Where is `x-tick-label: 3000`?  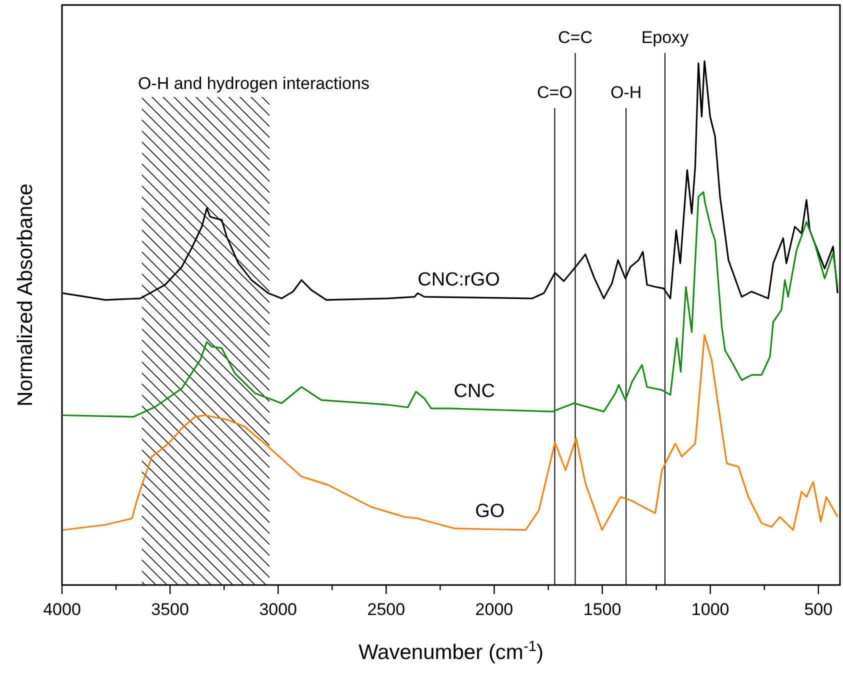 x-tick-label: 3000 is located at coordinates (278, 609).